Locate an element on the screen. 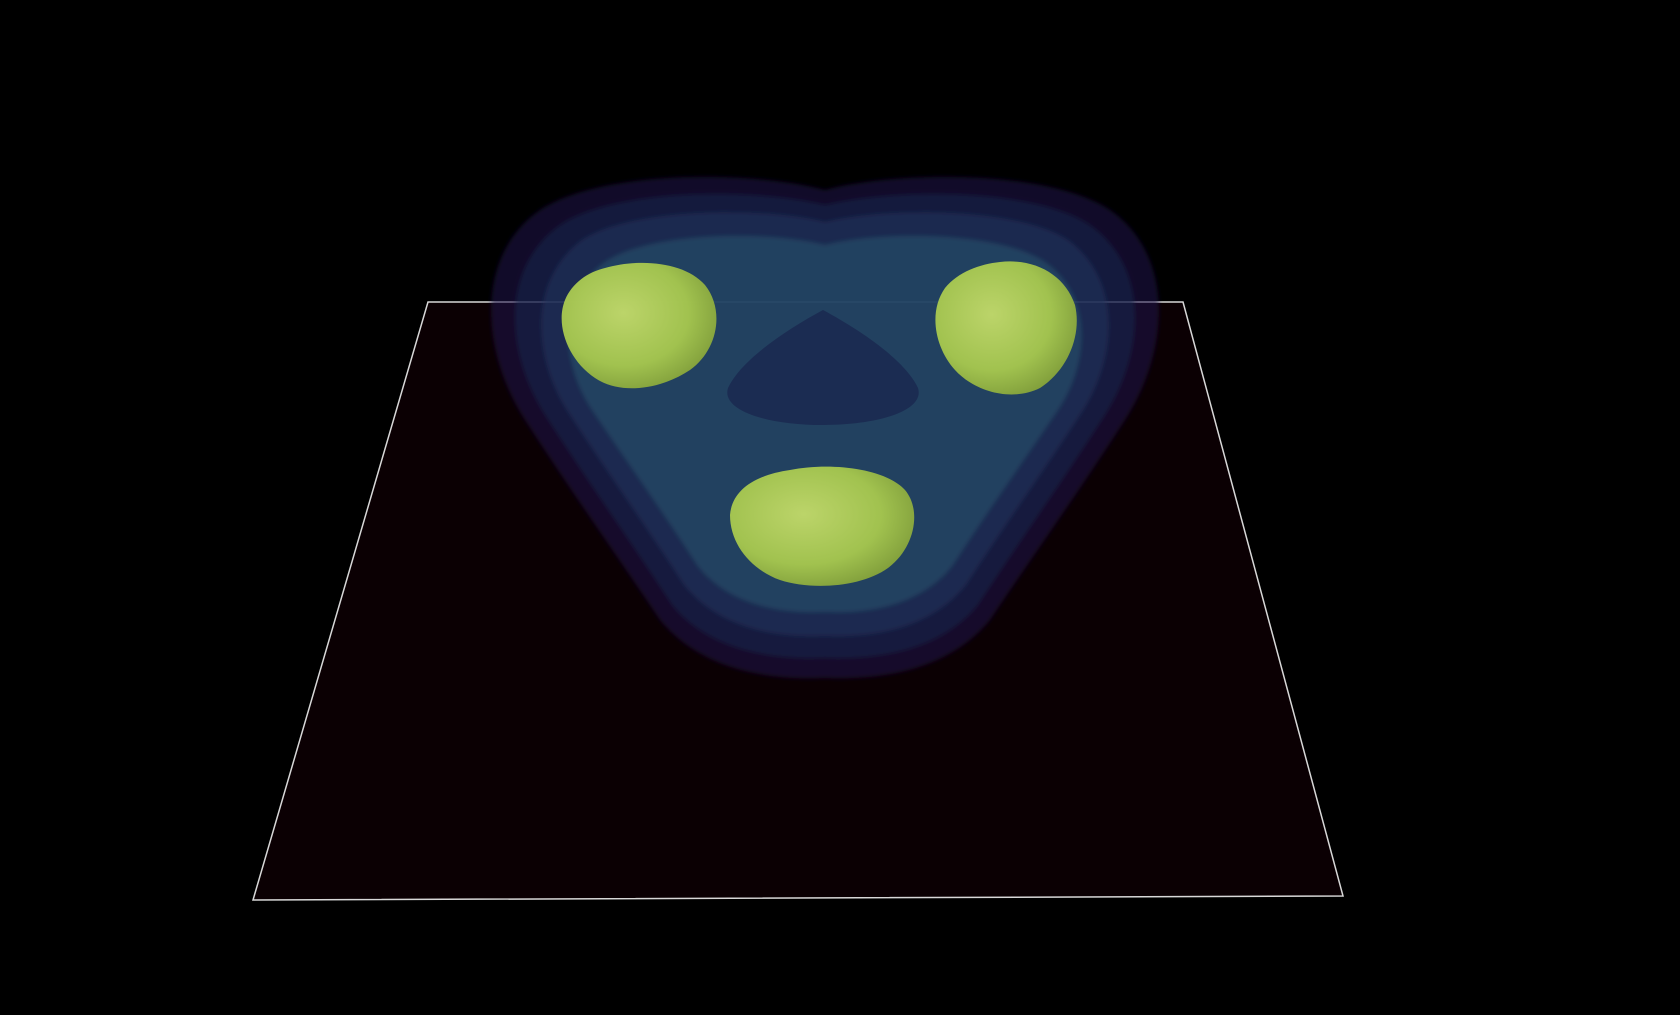 The image size is (1680, 1015). inner-blob-bottom is located at coordinates (822, 526).